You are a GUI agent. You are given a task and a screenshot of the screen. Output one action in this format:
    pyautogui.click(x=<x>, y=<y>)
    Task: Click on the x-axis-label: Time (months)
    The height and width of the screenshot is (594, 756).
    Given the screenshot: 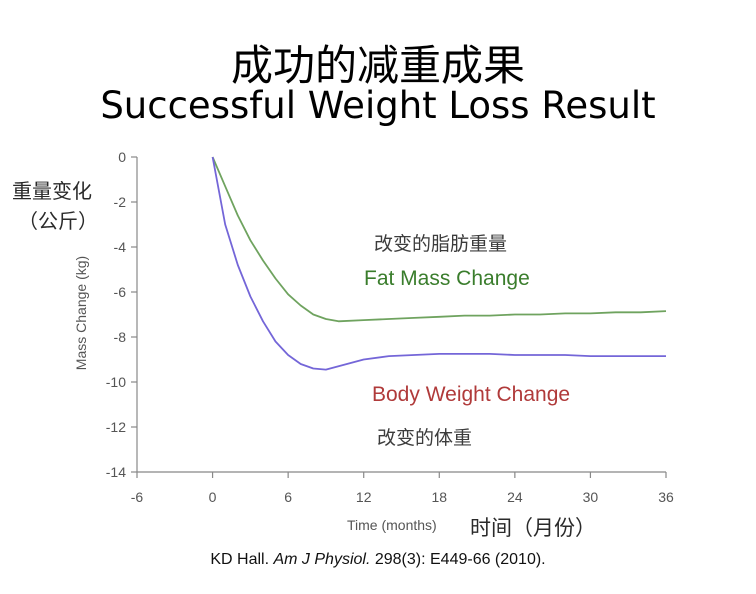 What is the action you would take?
    pyautogui.click(x=392, y=525)
    